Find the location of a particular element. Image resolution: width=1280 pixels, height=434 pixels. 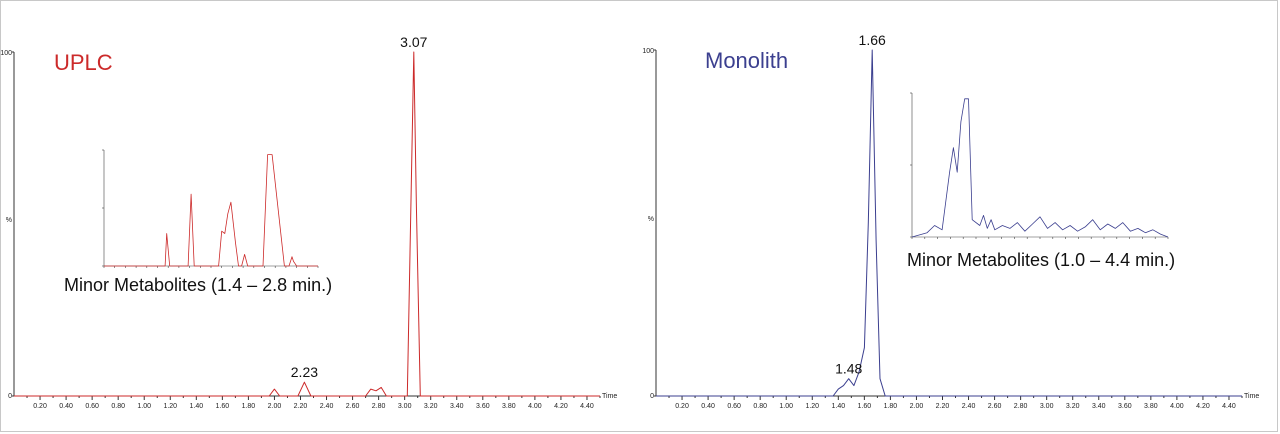

monolith-x-tick-label: 0.20 is located at coordinates (682, 406).